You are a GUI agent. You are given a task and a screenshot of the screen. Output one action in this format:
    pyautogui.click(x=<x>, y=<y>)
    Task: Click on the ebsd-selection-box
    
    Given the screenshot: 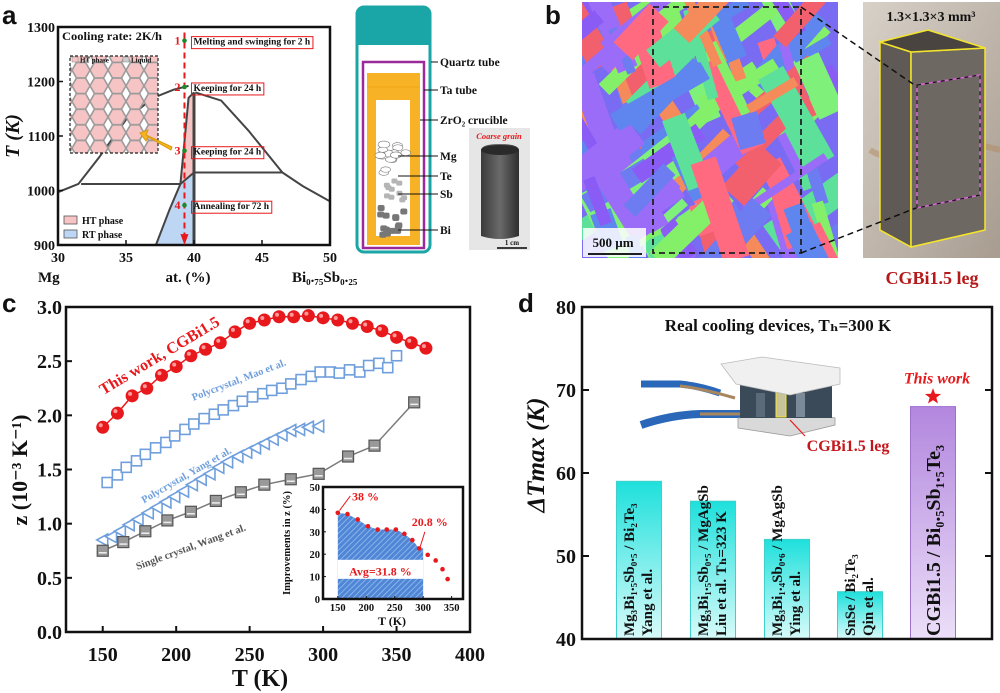 What is the action you would take?
    pyautogui.click(x=727, y=130)
    